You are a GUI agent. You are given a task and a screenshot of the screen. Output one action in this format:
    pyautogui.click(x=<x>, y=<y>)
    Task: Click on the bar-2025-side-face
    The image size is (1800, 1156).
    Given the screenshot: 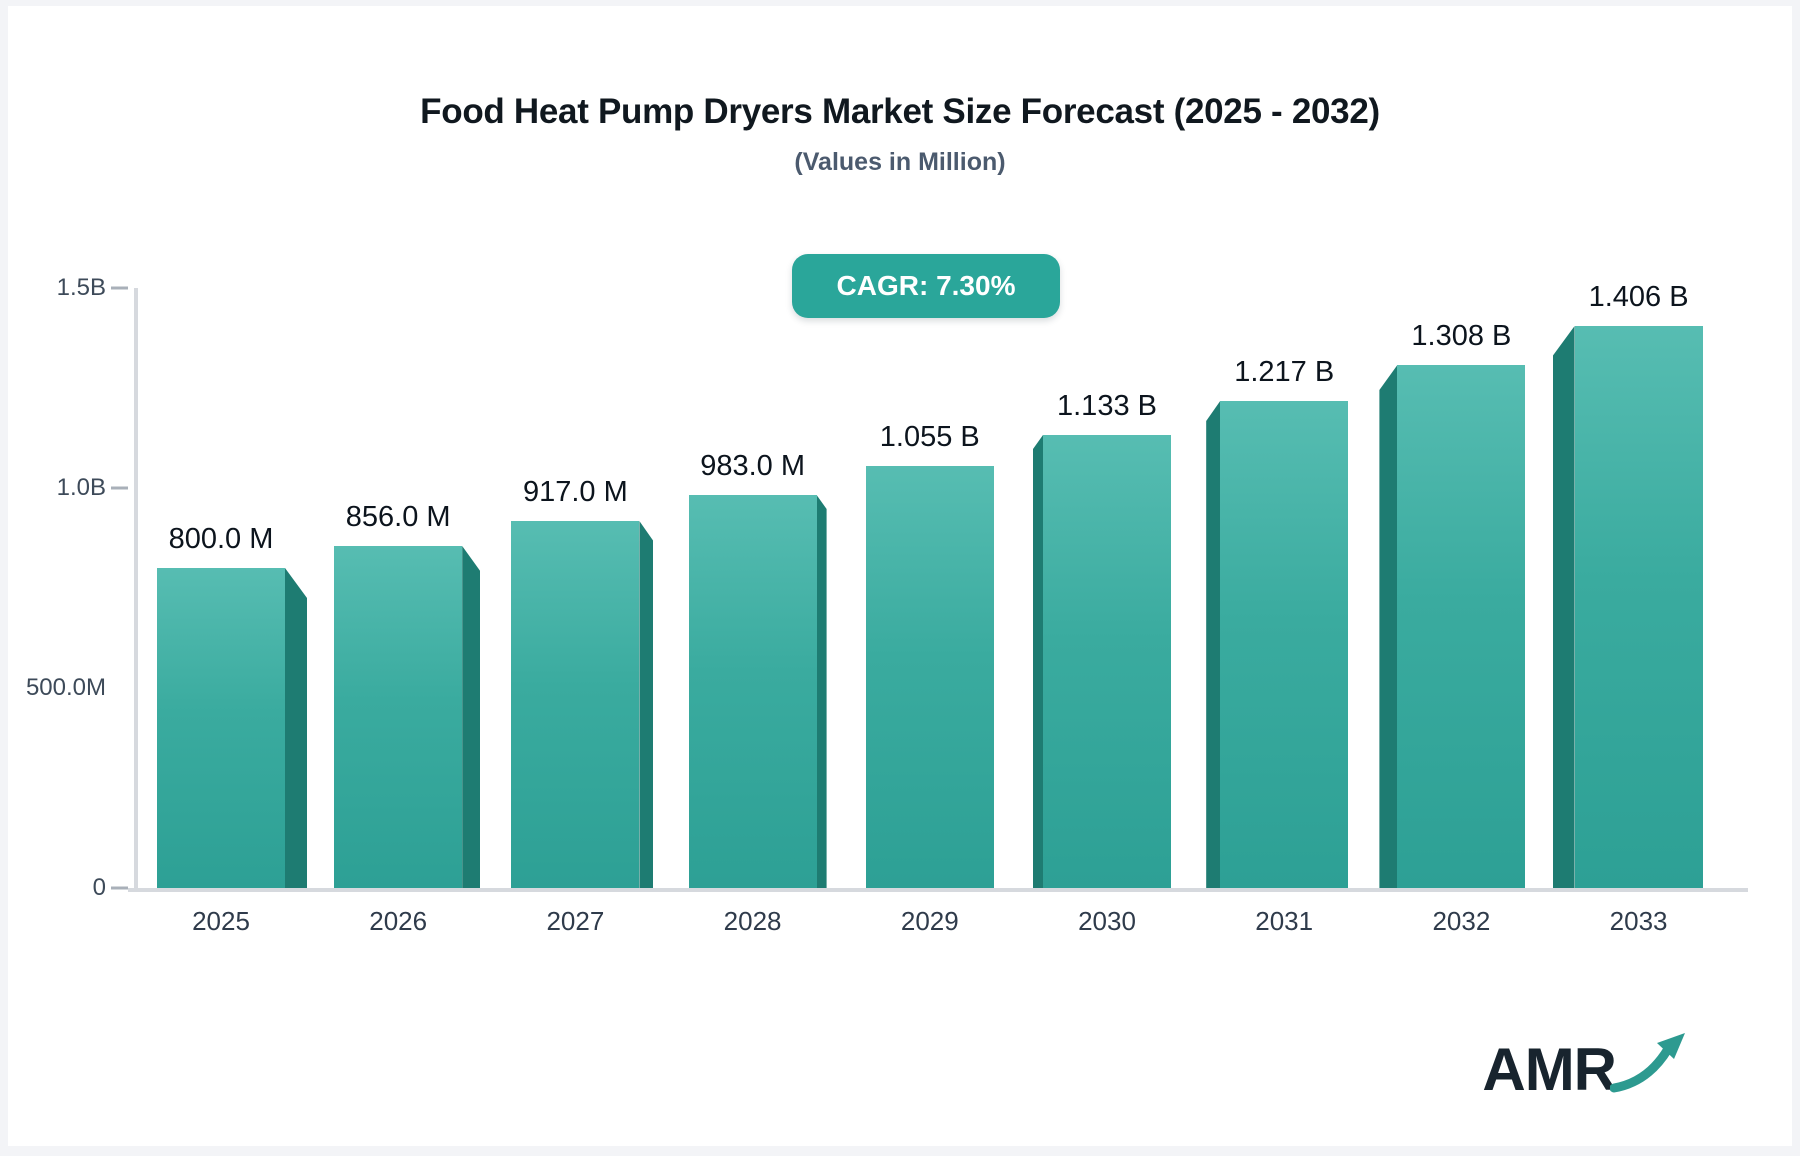 What is the action you would take?
    pyautogui.click(x=296, y=728)
    